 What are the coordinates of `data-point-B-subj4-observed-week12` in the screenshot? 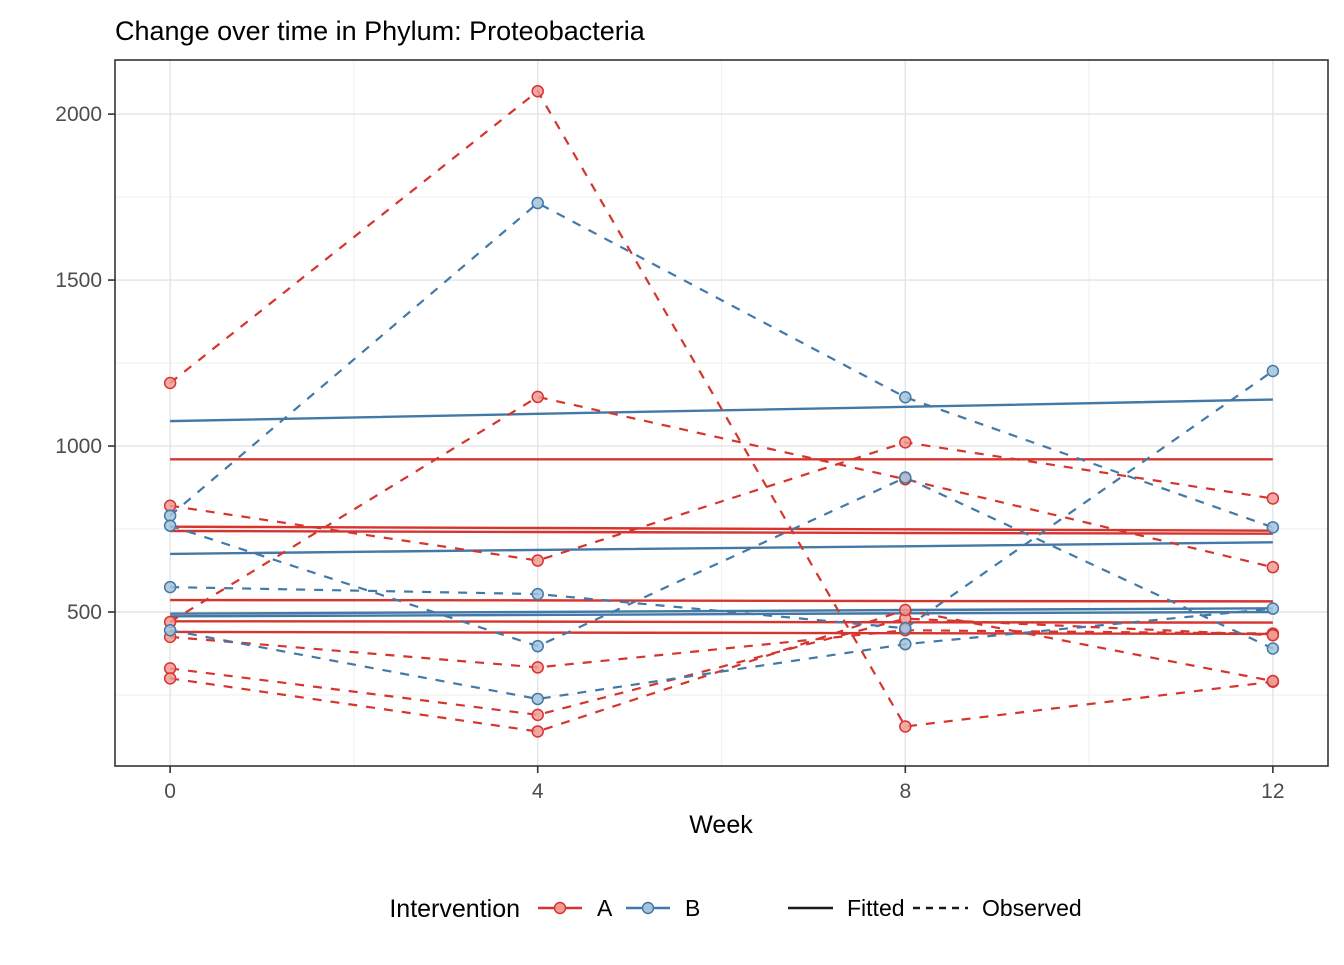 It's located at (1273, 608).